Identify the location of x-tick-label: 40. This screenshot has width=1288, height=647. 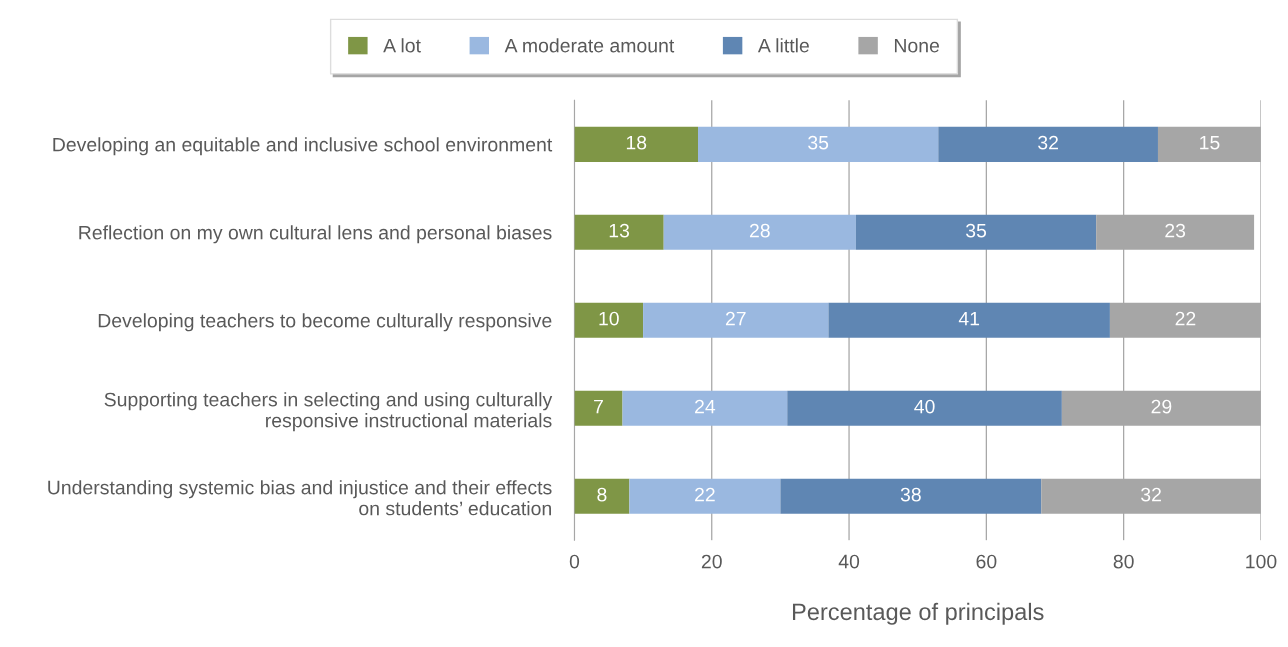
(849, 561).